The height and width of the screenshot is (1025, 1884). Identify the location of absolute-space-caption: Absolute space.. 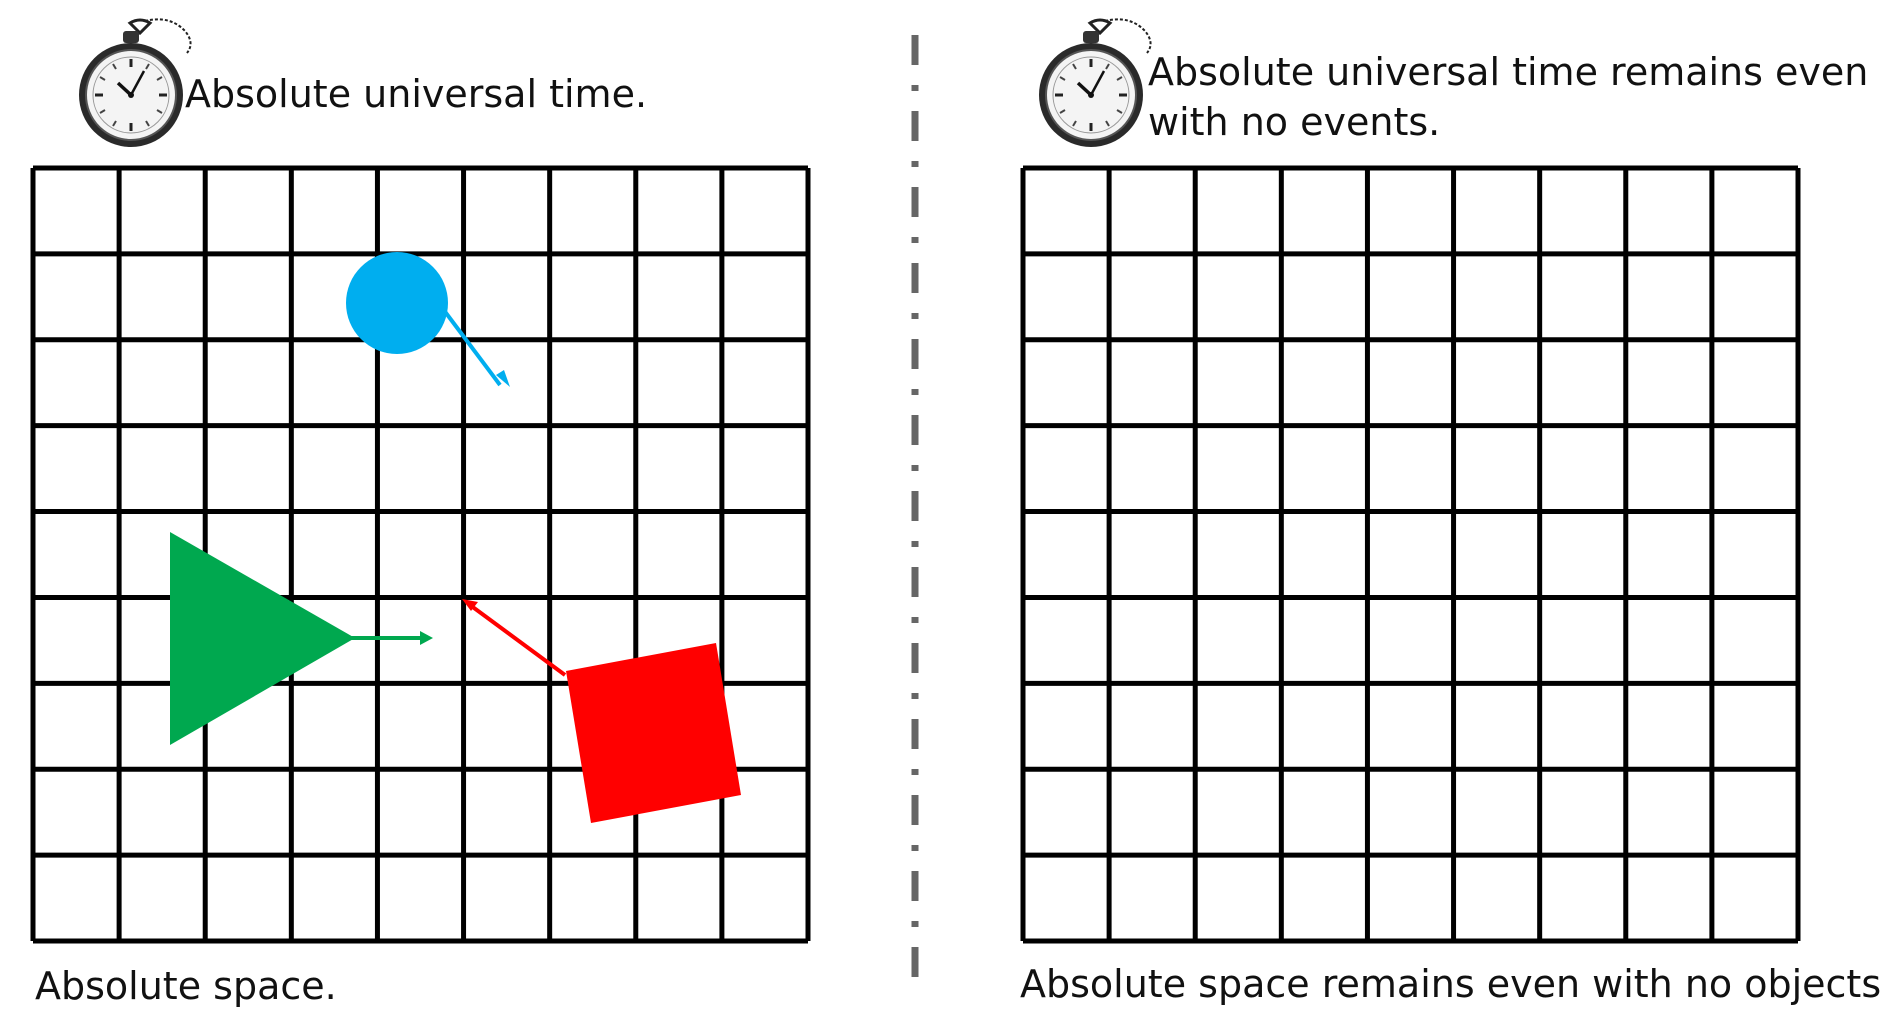
(186, 986).